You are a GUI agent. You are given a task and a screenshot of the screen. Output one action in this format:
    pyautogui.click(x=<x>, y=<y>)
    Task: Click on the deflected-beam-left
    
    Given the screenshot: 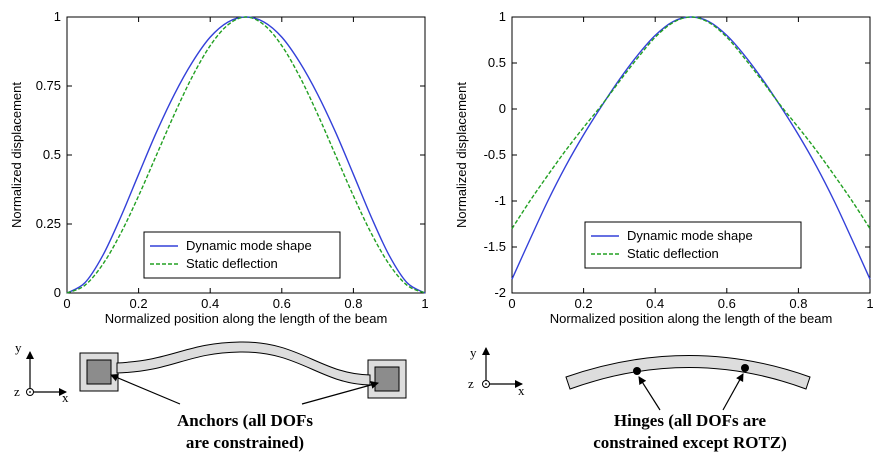 What is the action you would take?
    pyautogui.click(x=243, y=363)
    